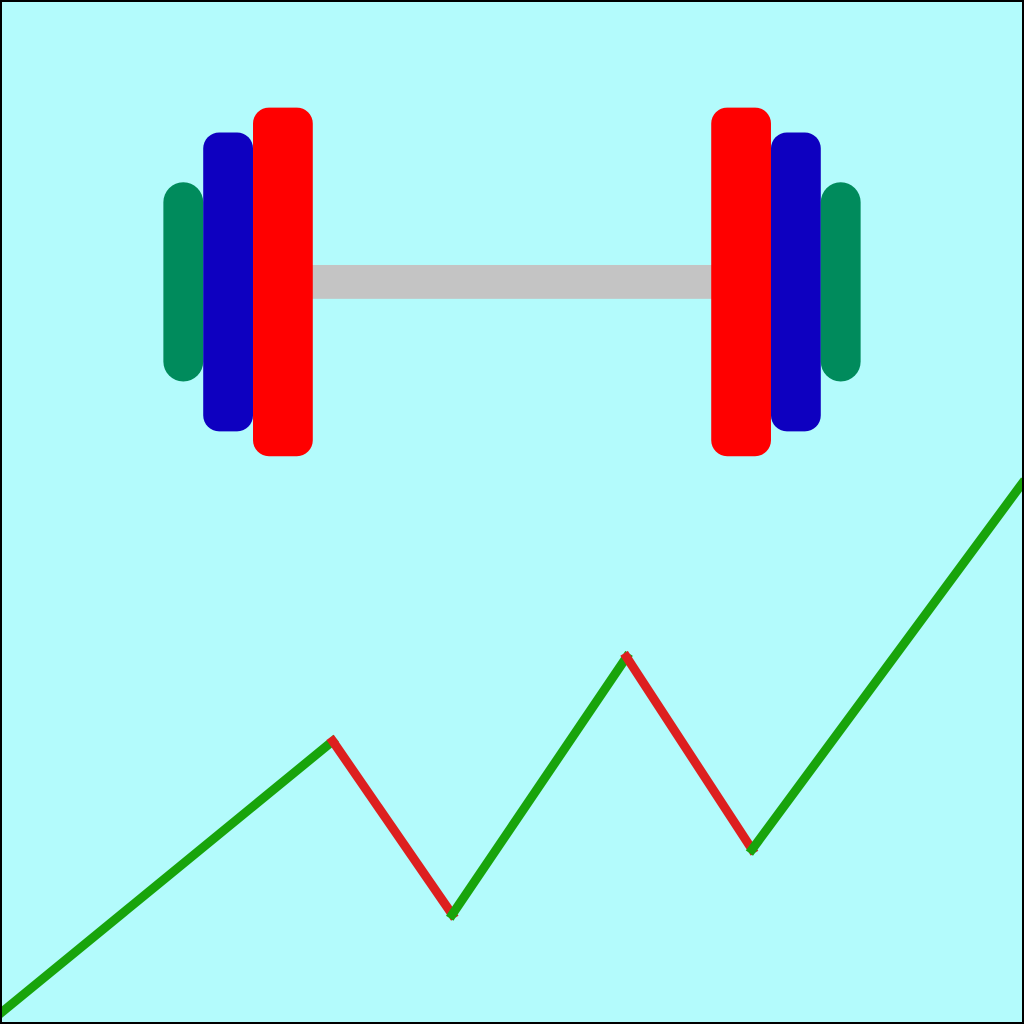  Describe the element at coordinates (741, 282) in the screenshot. I see `right-inner-plate` at that location.